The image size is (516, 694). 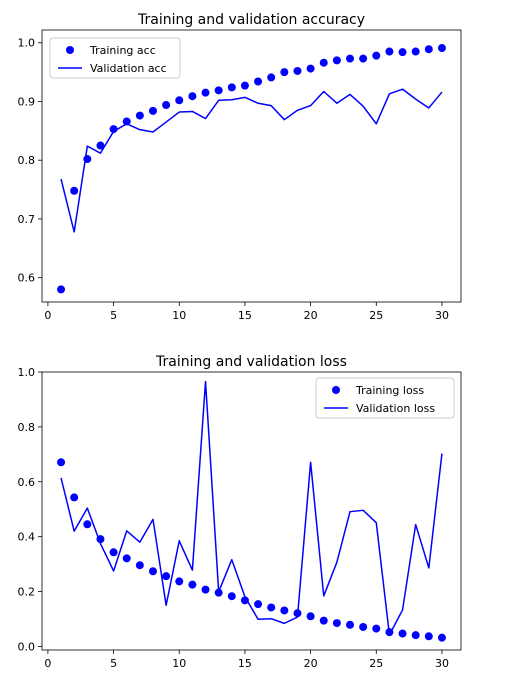 I want to click on chart-title: Training and validation loss, so click(x=251, y=362).